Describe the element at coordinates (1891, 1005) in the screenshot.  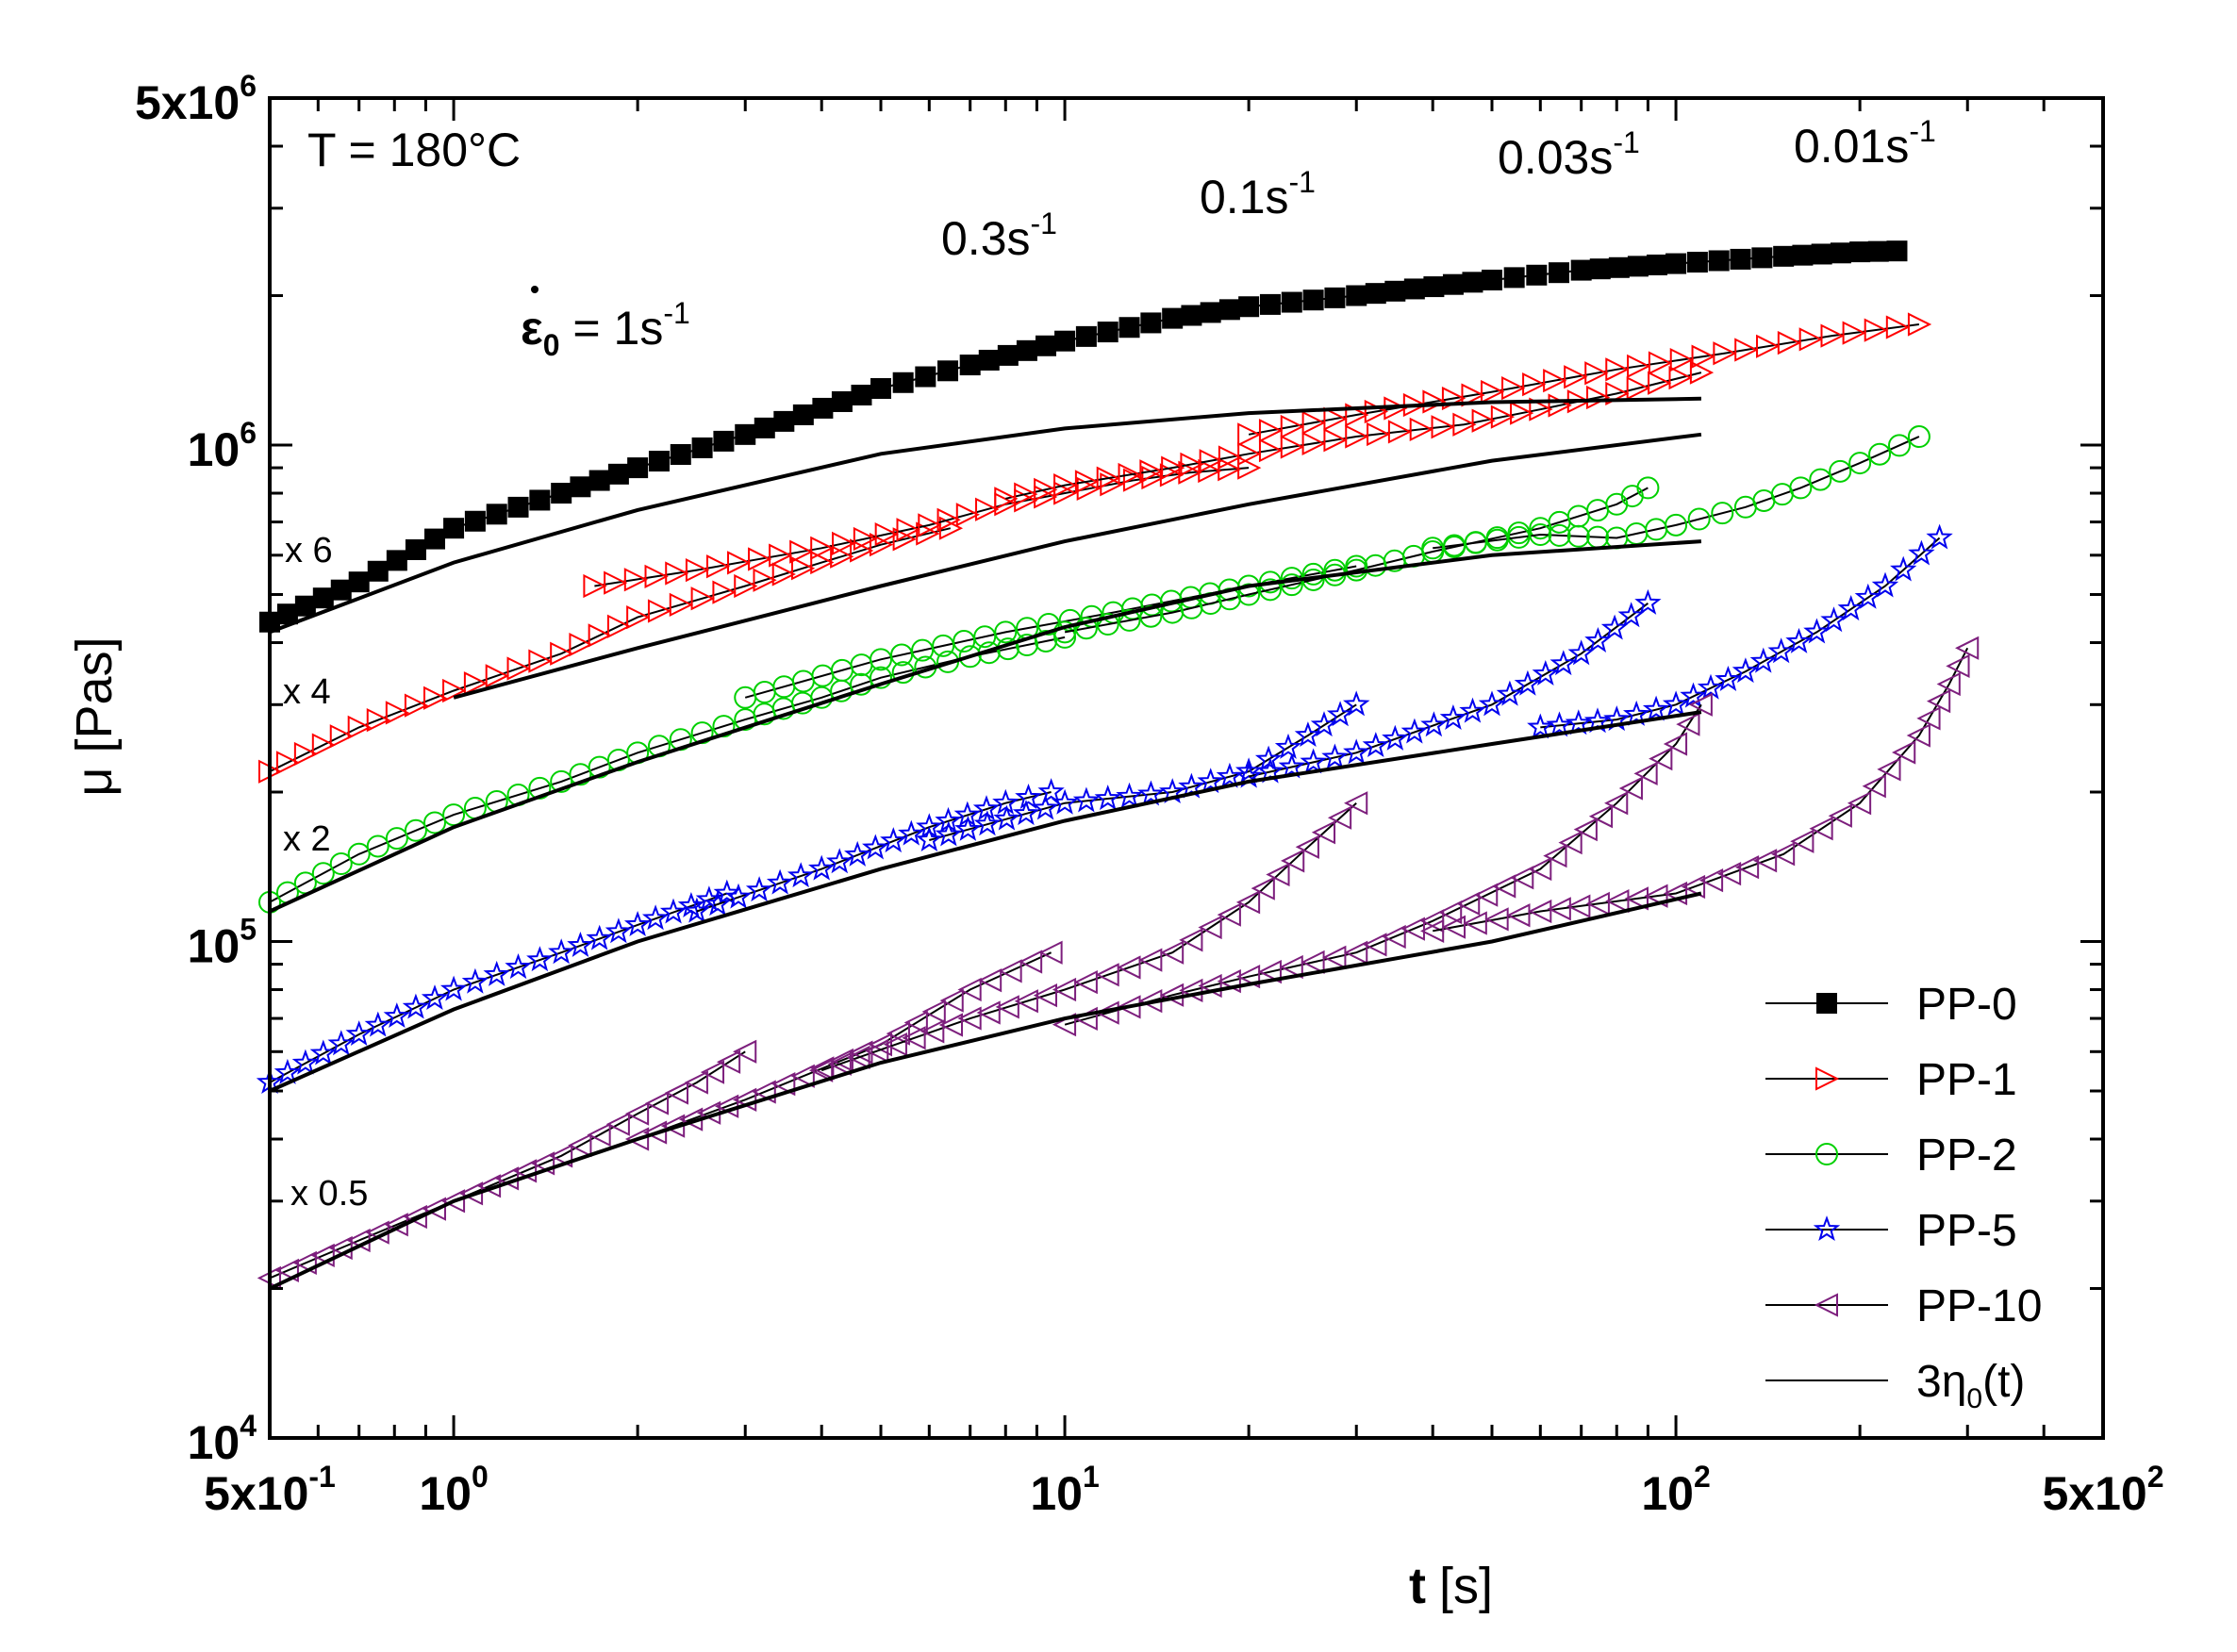
I see `legend-item: PP-0` at that location.